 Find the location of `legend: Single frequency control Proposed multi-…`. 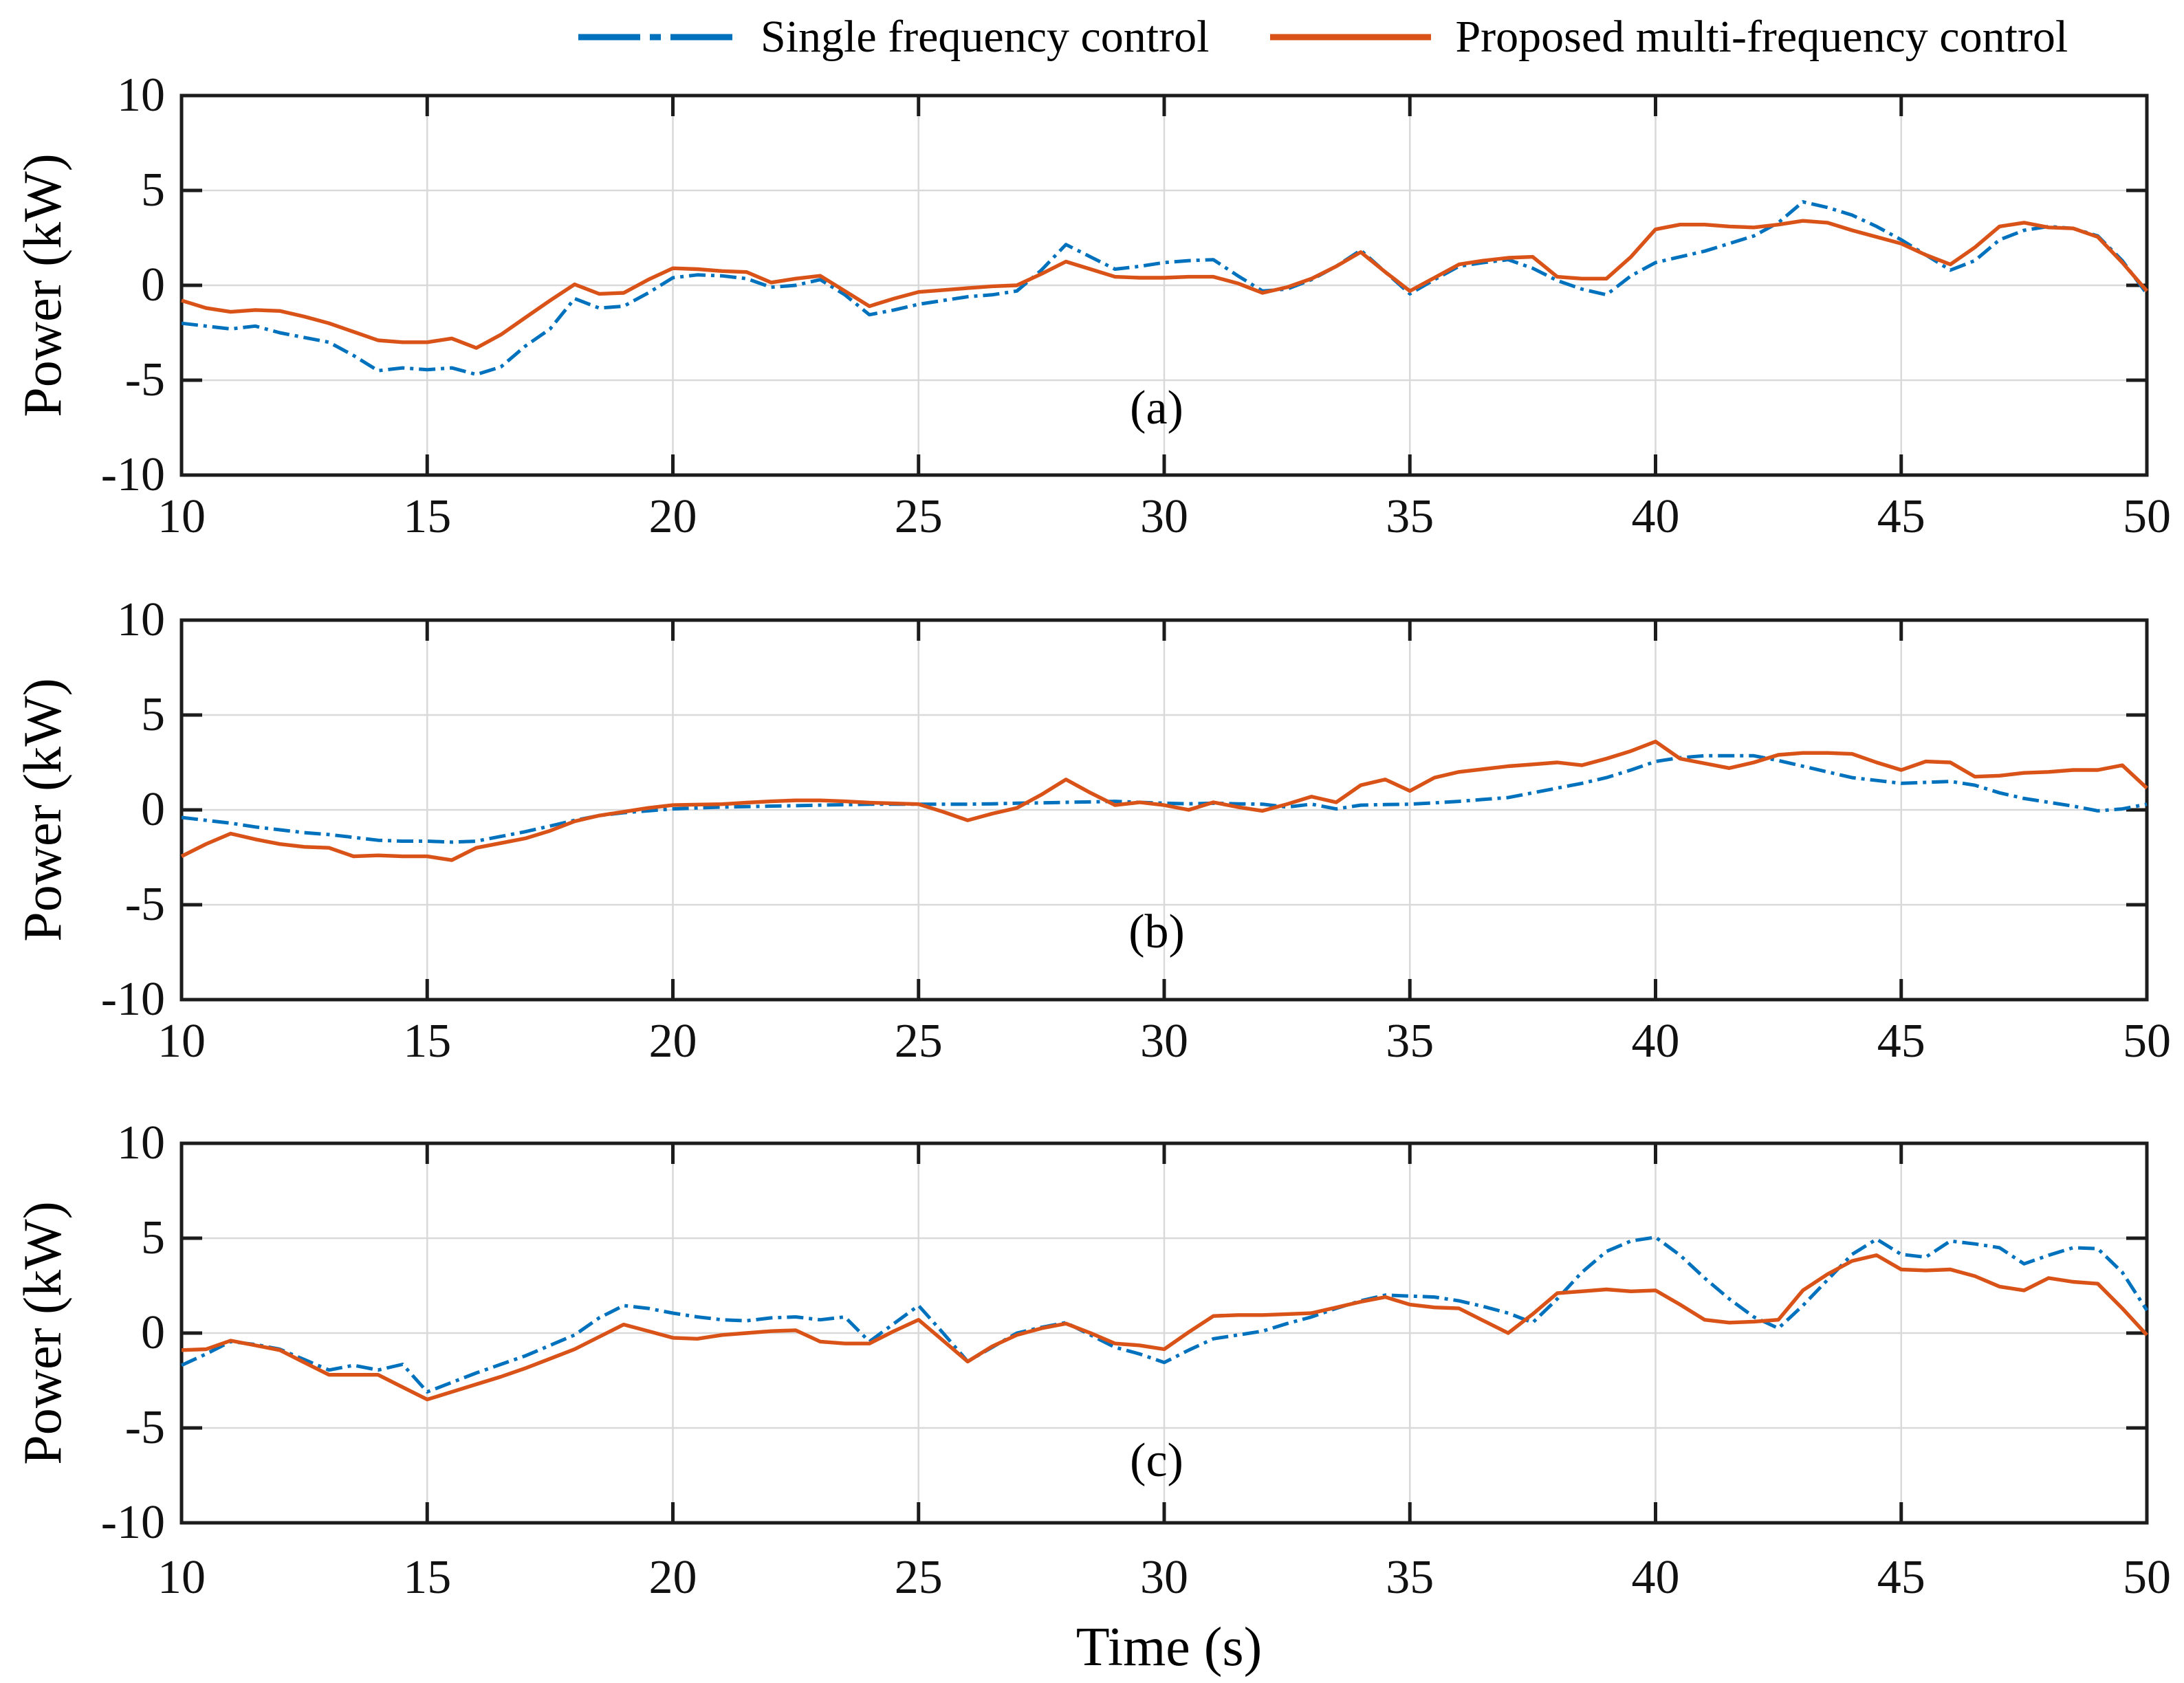

legend: Single frequency control Proposed multi-… is located at coordinates (1323, 37).